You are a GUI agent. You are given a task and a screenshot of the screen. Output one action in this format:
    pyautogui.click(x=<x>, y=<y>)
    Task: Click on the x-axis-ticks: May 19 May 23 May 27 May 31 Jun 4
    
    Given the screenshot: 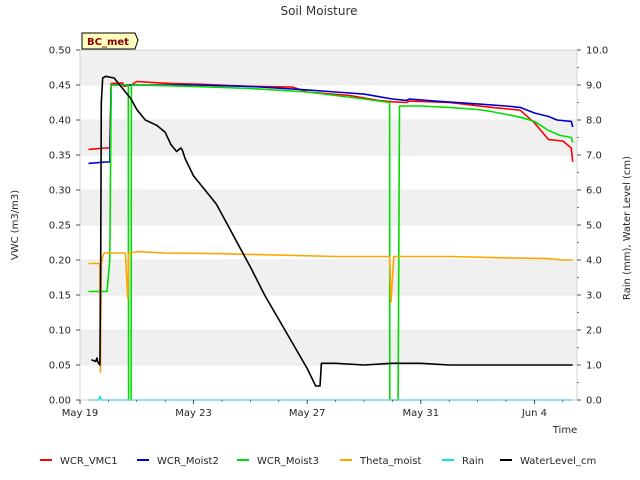 What is the action you would take?
    pyautogui.click(x=313, y=409)
    